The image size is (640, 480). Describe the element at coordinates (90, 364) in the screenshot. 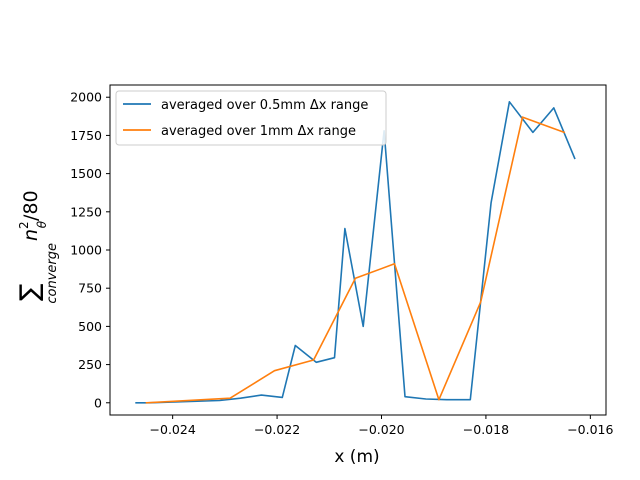

I see `y-tick-label: 250` at that location.